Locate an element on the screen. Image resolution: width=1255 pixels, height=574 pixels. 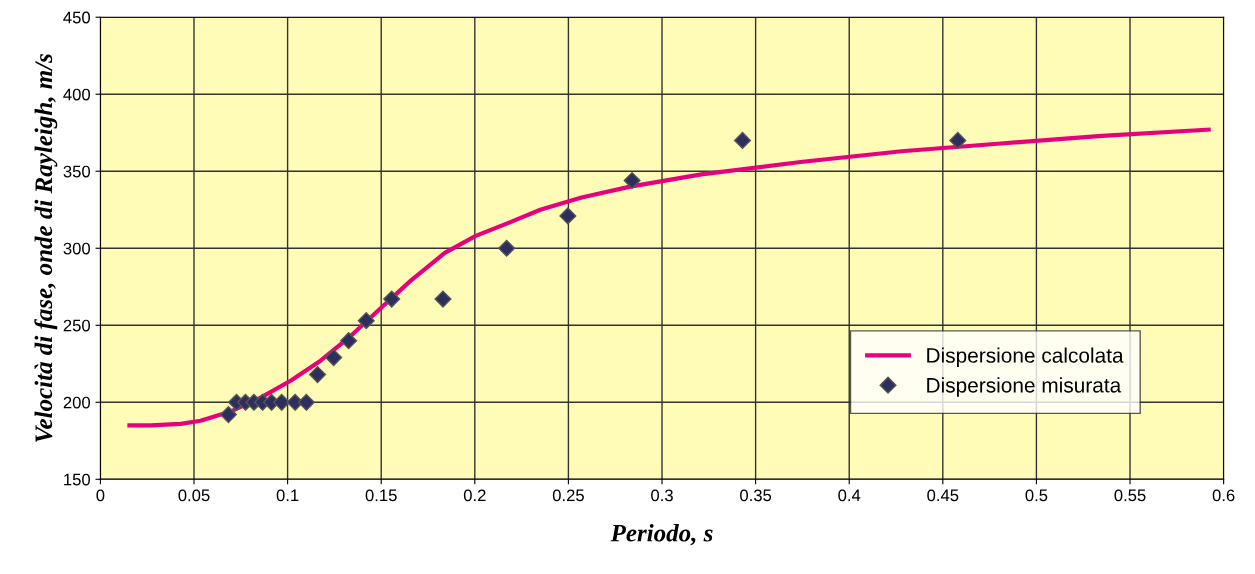
x-tick-label: 0.5 is located at coordinates (1036, 495).